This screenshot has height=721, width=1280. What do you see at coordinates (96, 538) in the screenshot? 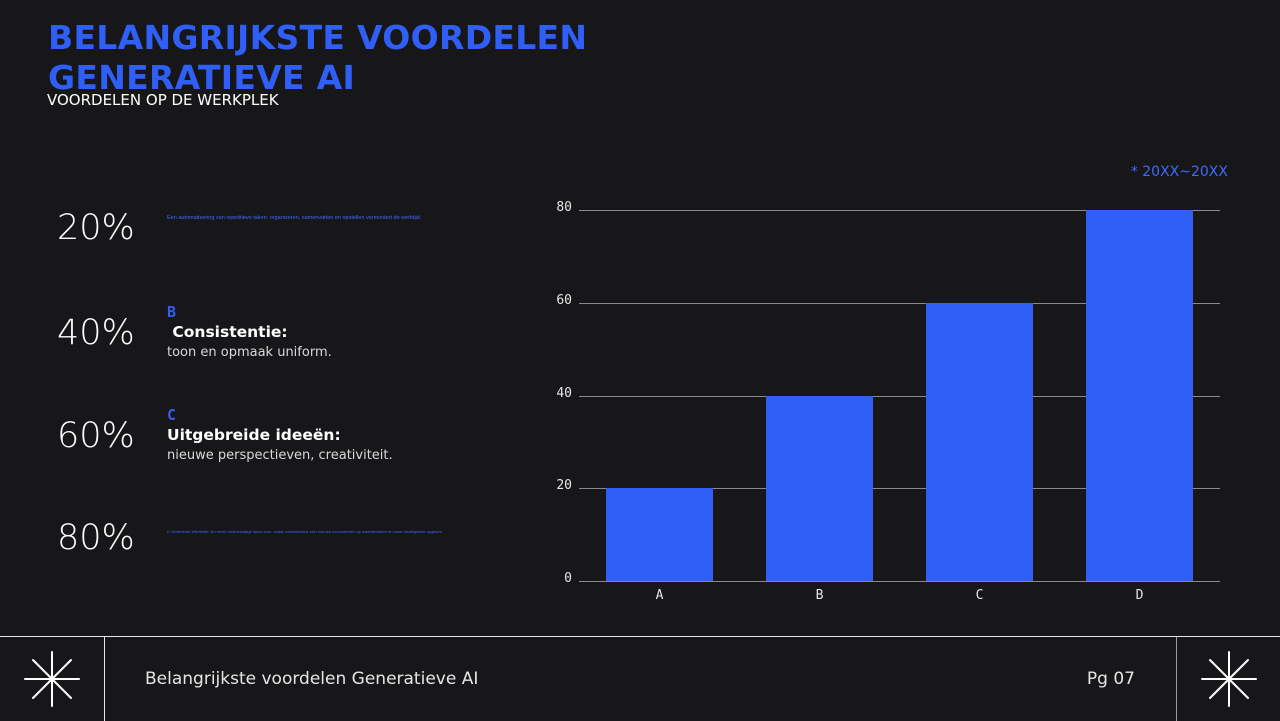
I see `stat-value: 80%` at bounding box center [96, 538].